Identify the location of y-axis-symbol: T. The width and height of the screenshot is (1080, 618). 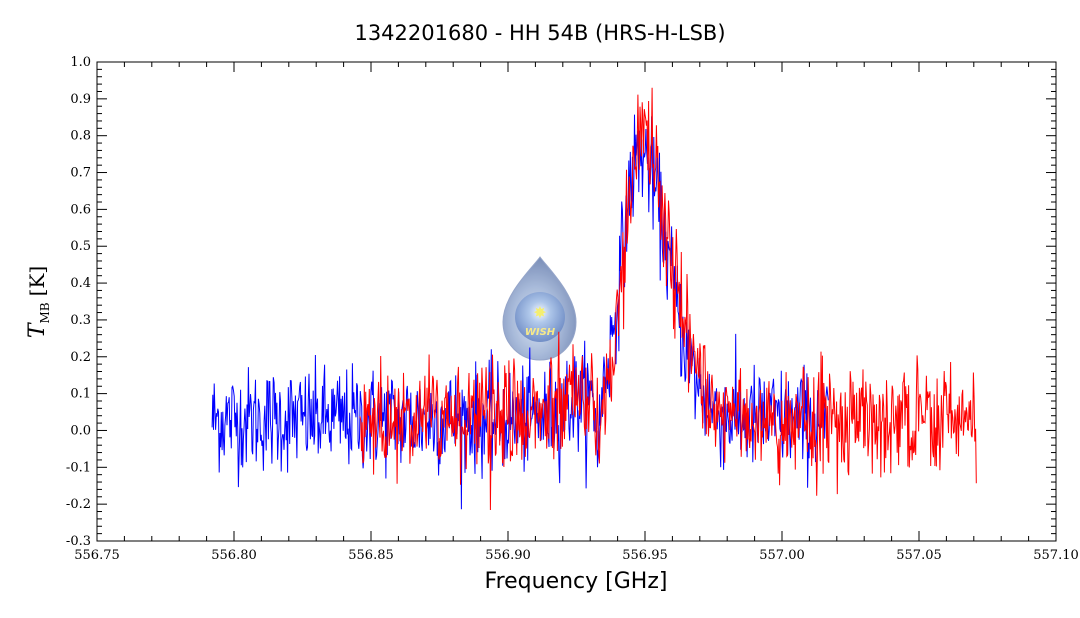
(37, 329).